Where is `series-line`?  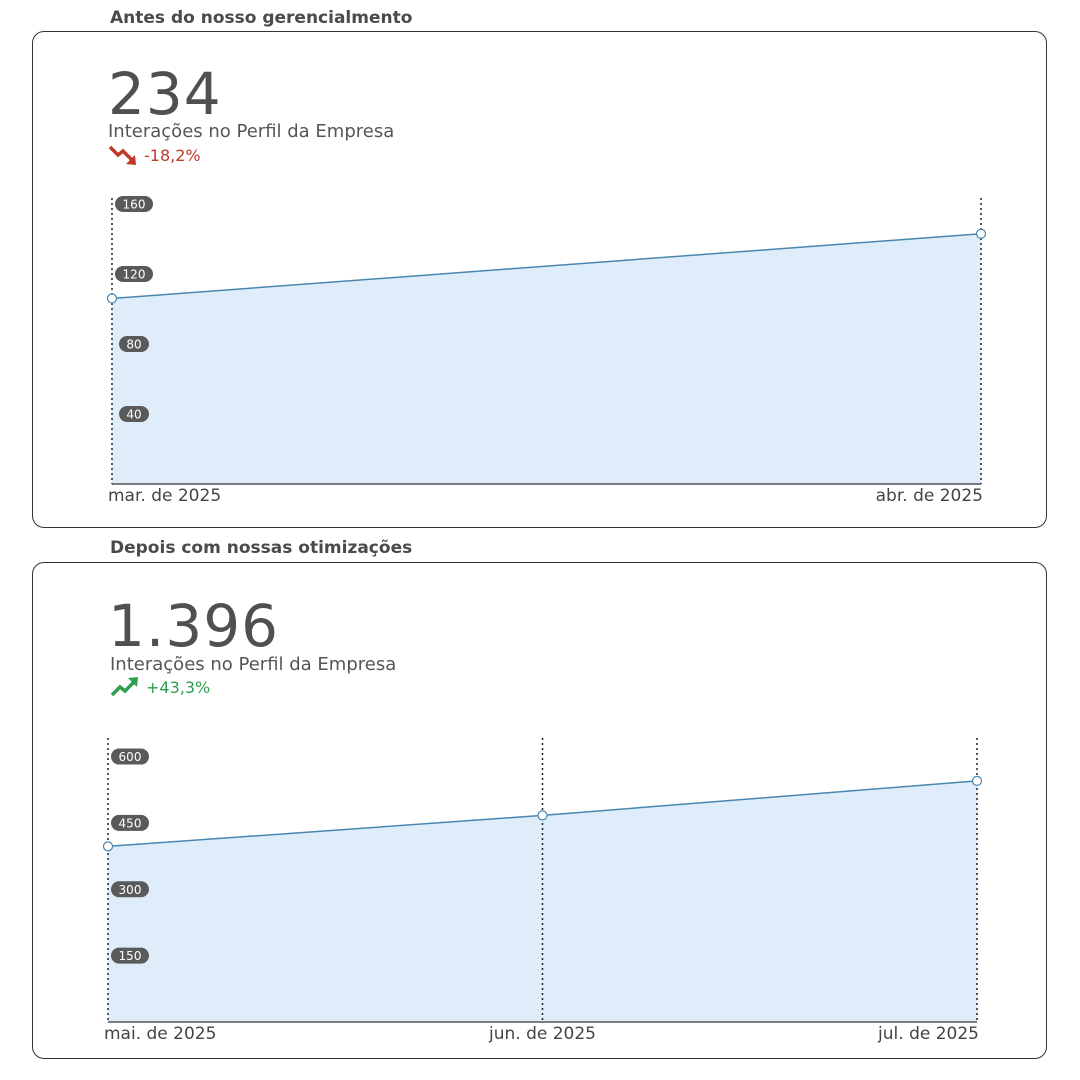
series-line is located at coordinates (546, 266).